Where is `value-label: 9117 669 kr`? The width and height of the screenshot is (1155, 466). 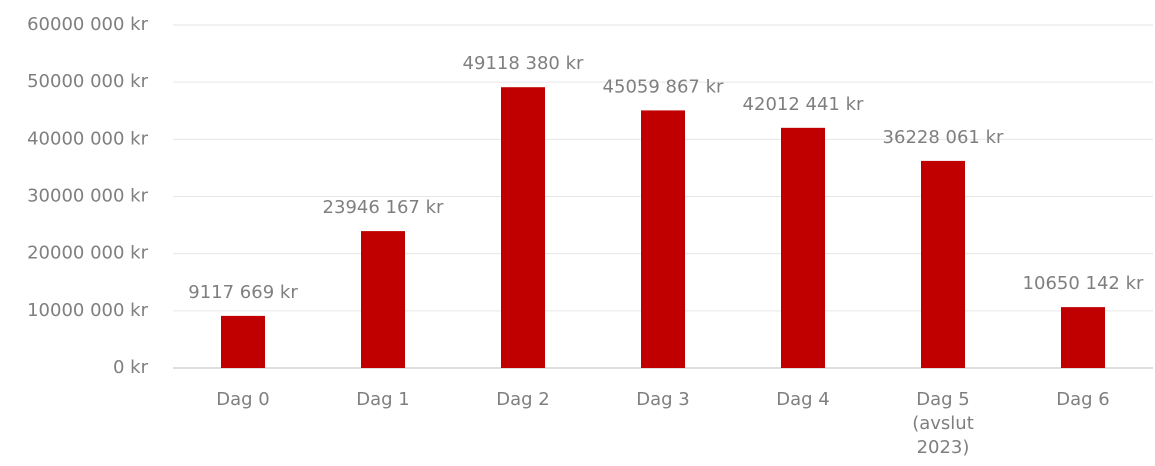 value-label: 9117 669 kr is located at coordinates (243, 292).